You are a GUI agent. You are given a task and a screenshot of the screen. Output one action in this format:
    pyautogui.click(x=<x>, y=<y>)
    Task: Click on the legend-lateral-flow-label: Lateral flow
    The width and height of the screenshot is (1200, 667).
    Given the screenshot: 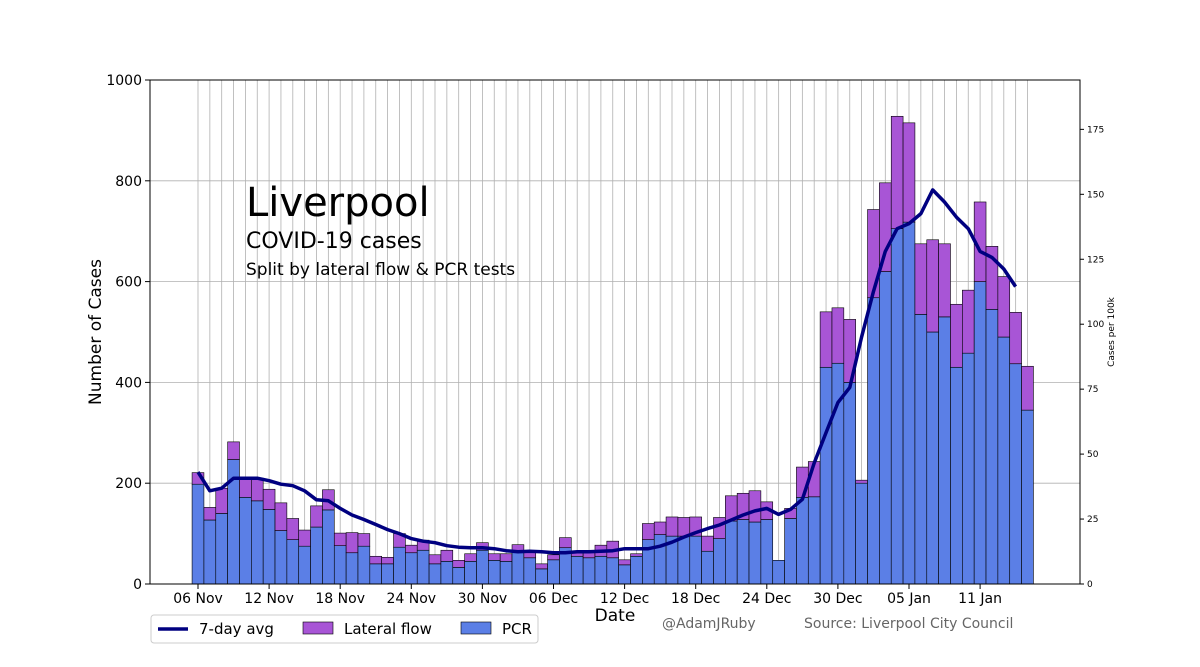 What is the action you would take?
    pyautogui.click(x=388, y=629)
    